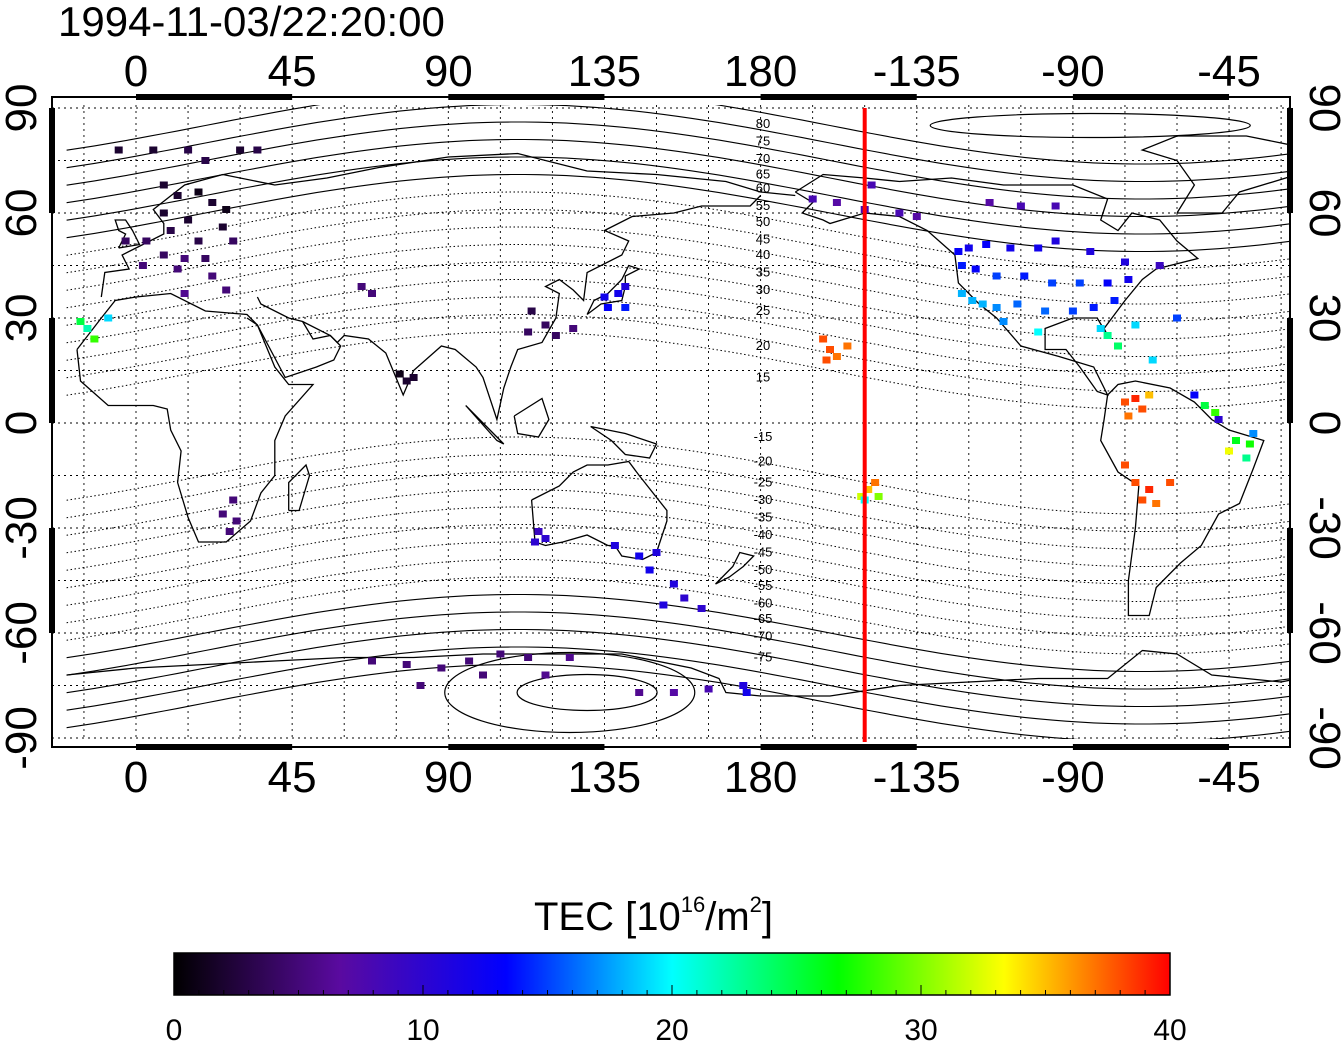  I want to click on lon-tick-label-bottom: -135, so click(917, 777).